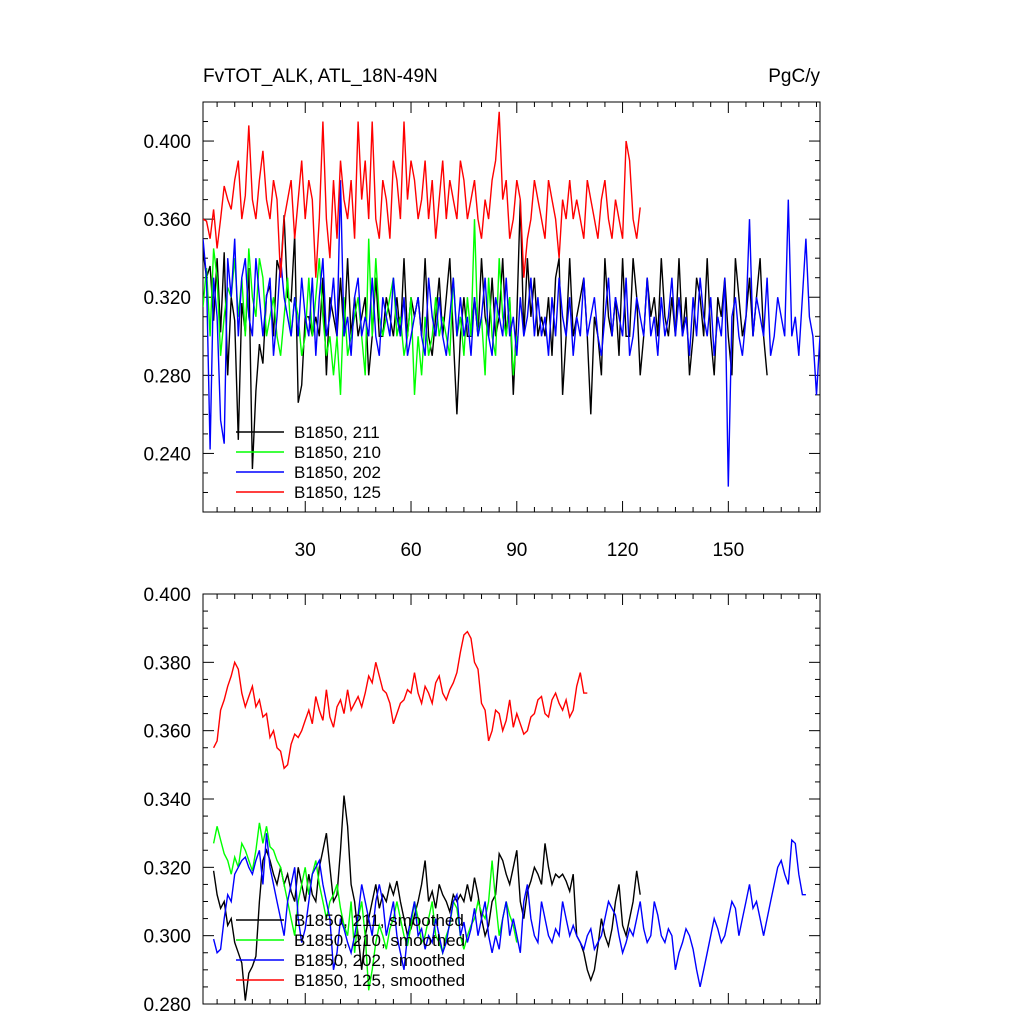 This screenshot has width=1024, height=1024. I want to click on y-tick-label: 0.380, so click(167, 663).